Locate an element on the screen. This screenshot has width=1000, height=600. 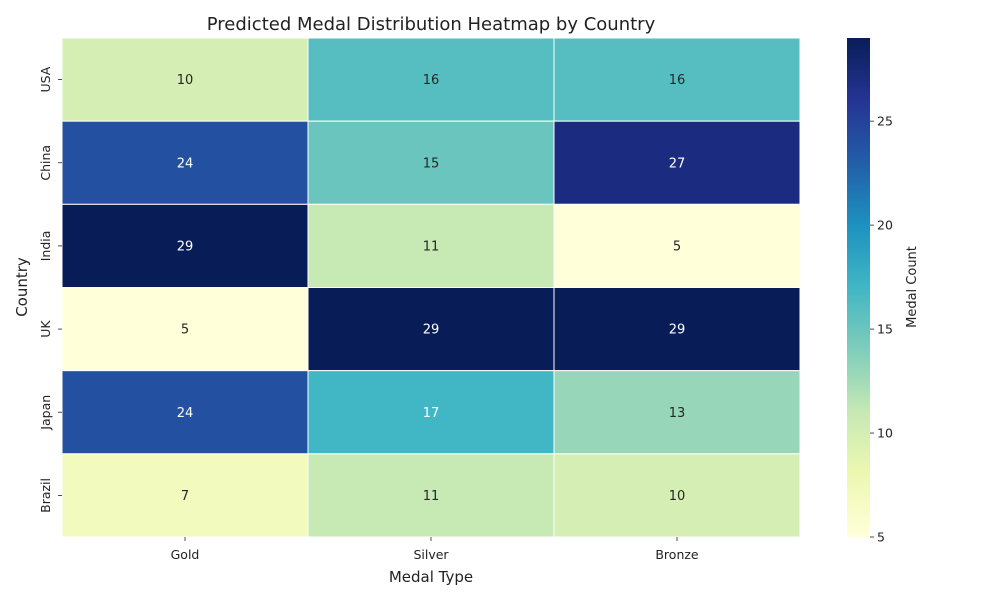
y-tick-label: USA is located at coordinates (45, 79).